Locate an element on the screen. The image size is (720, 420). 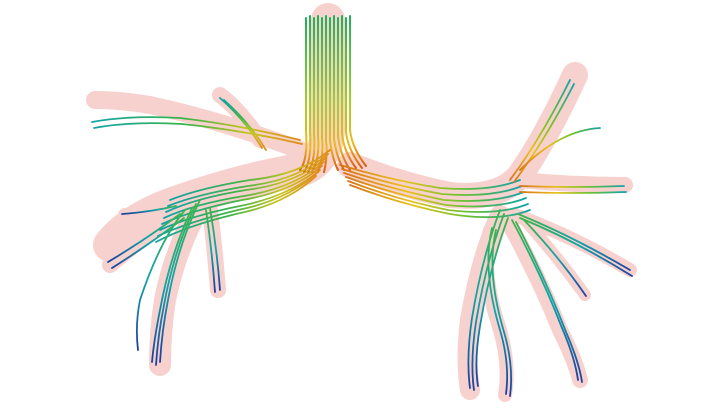
right-lower-streamlines is located at coordinates (550, 303).